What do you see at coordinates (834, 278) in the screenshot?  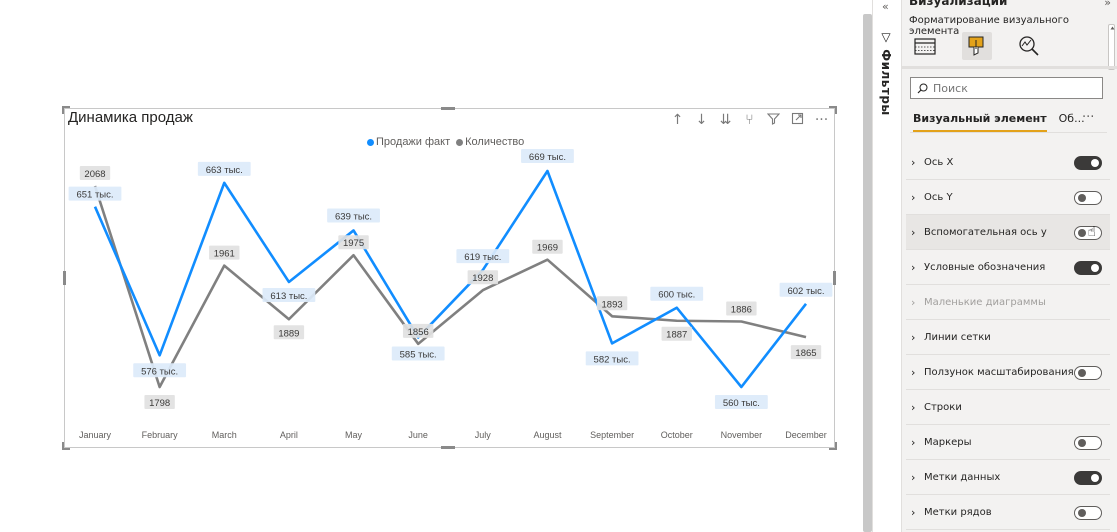 I see `resize-handle-right` at bounding box center [834, 278].